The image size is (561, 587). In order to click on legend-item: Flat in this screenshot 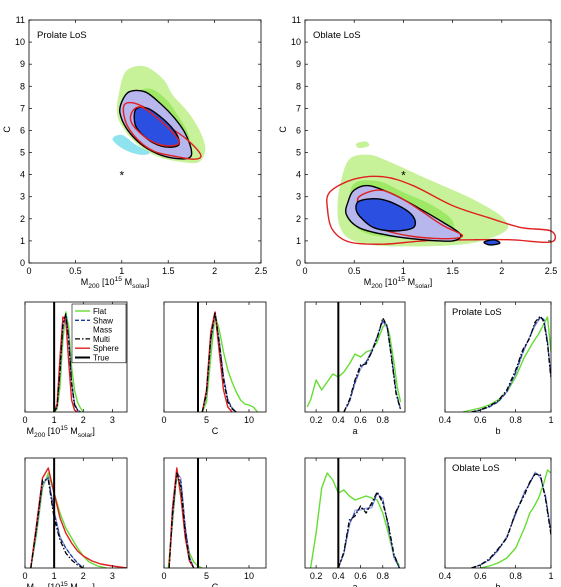, I will do `click(91, 311)`.